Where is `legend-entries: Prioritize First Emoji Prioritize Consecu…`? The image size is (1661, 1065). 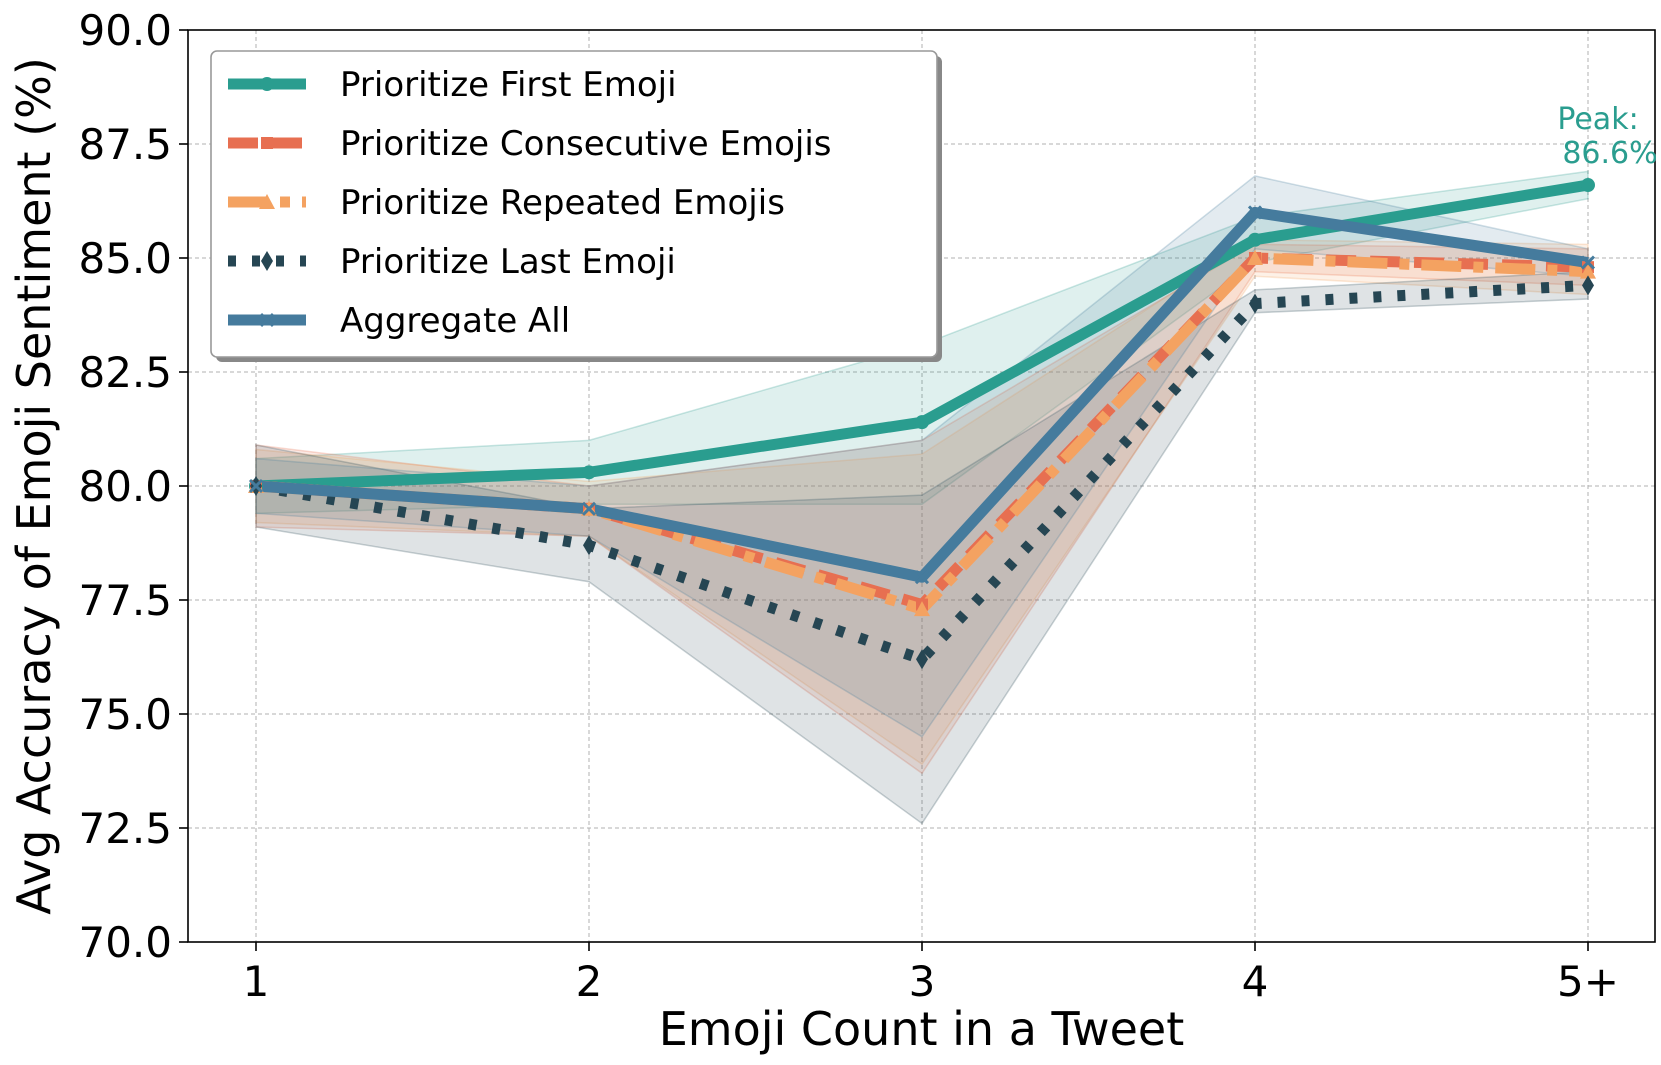
legend-entries: Prioritize First Emoji Prioritize Consecu… is located at coordinates (530, 203).